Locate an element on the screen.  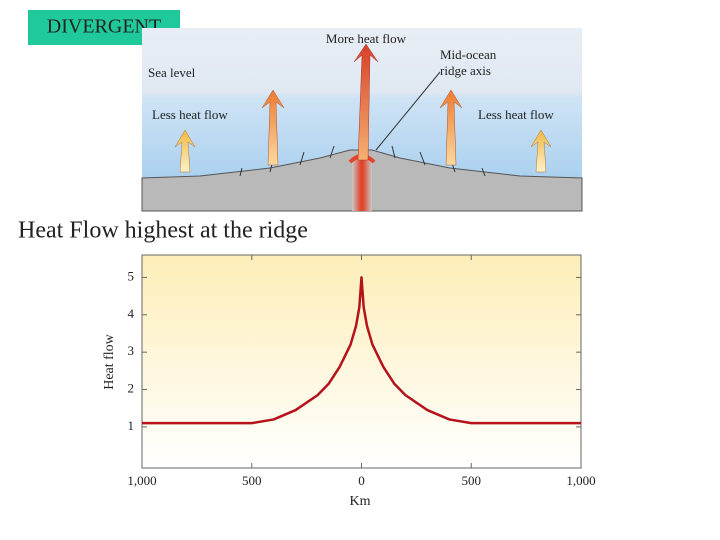
y-axis-label: Heat flow is located at coordinates (109, 361).